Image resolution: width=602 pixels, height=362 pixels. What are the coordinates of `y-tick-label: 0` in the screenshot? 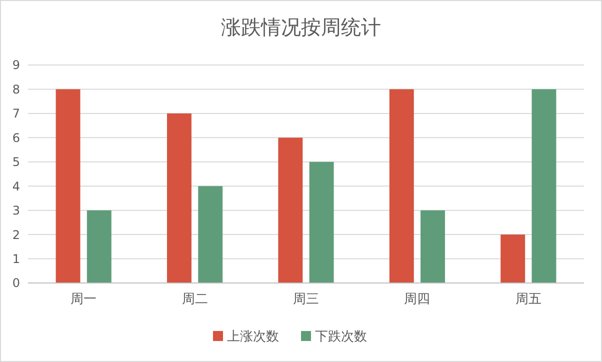 It's located at (16, 283).